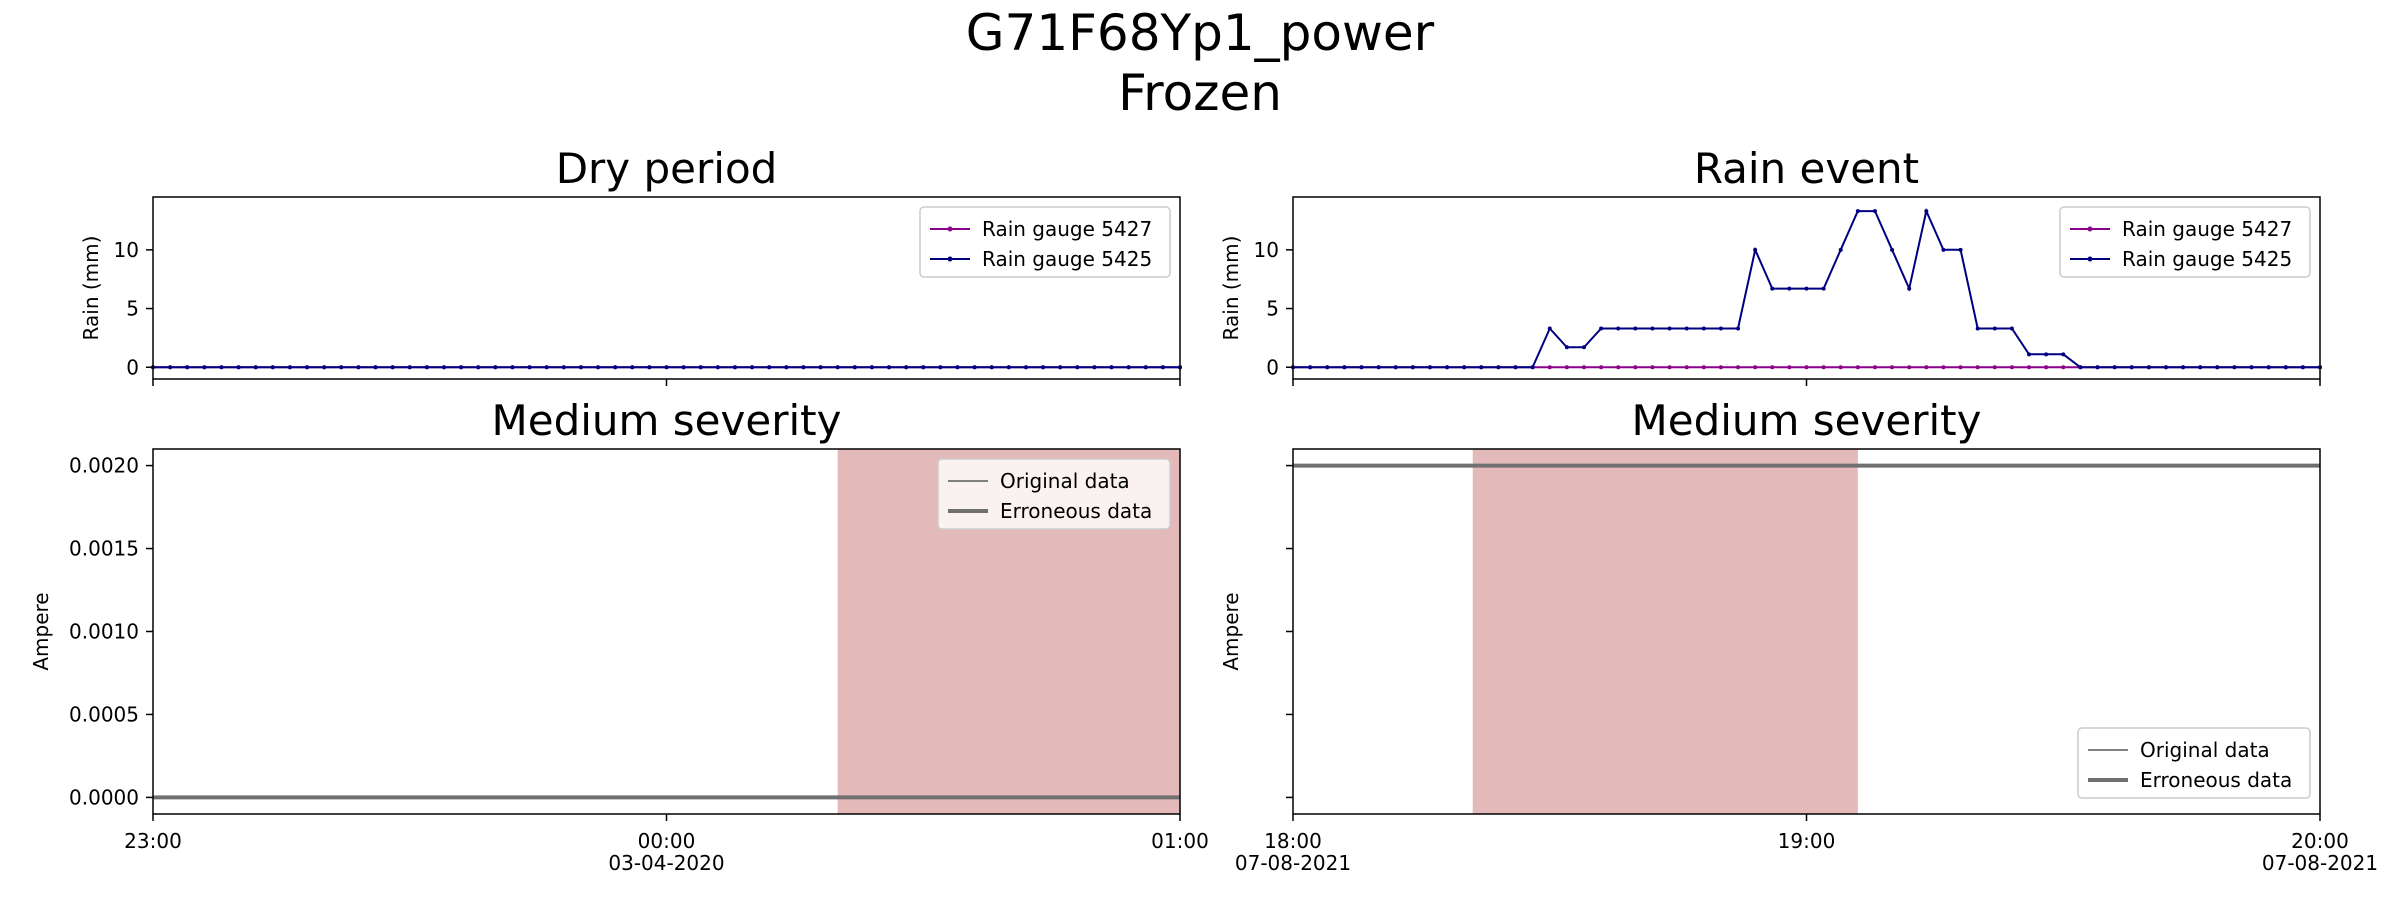 This screenshot has height=900, width=2400. I want to click on y-tick-label: 0.0000, so click(104, 797).